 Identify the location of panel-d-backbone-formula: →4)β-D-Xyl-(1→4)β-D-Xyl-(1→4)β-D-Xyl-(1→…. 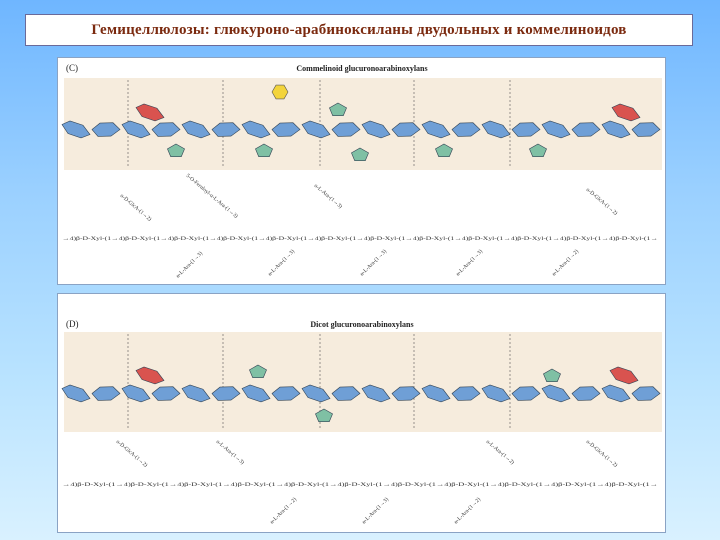
(360, 484).